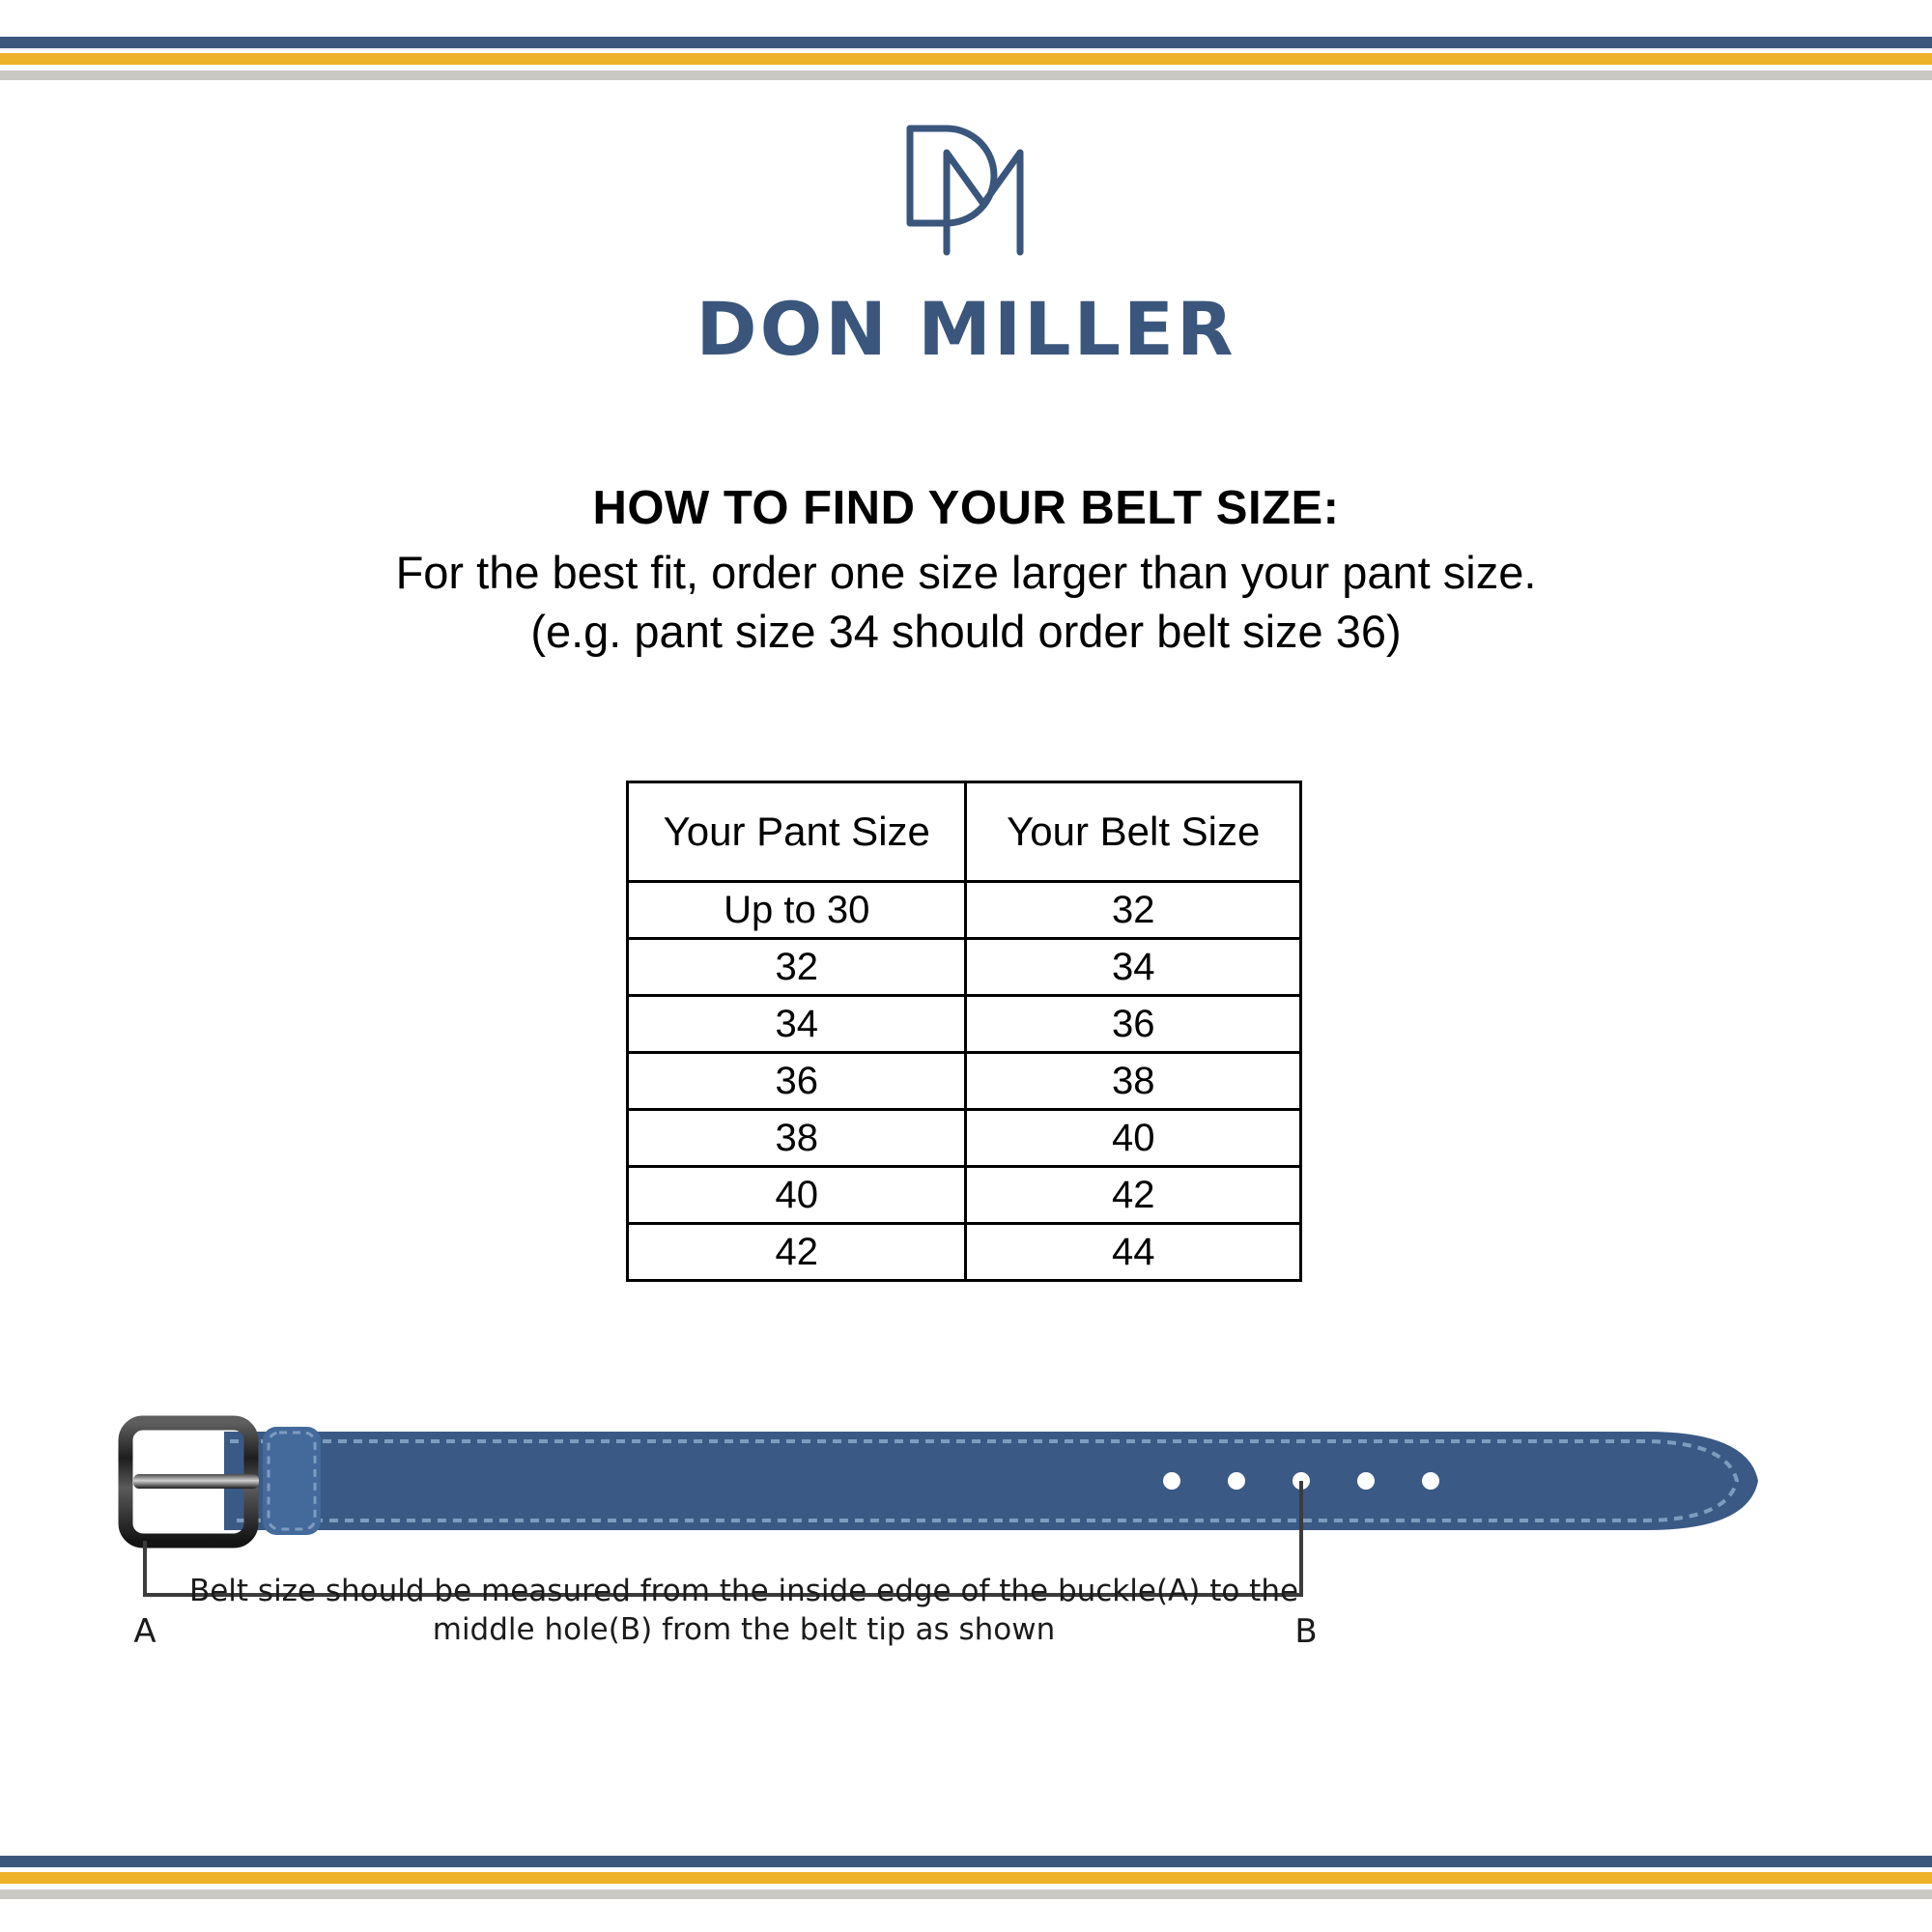 This screenshot has width=1932, height=1932. I want to click on dm-monogram-icon, so click(966, 190).